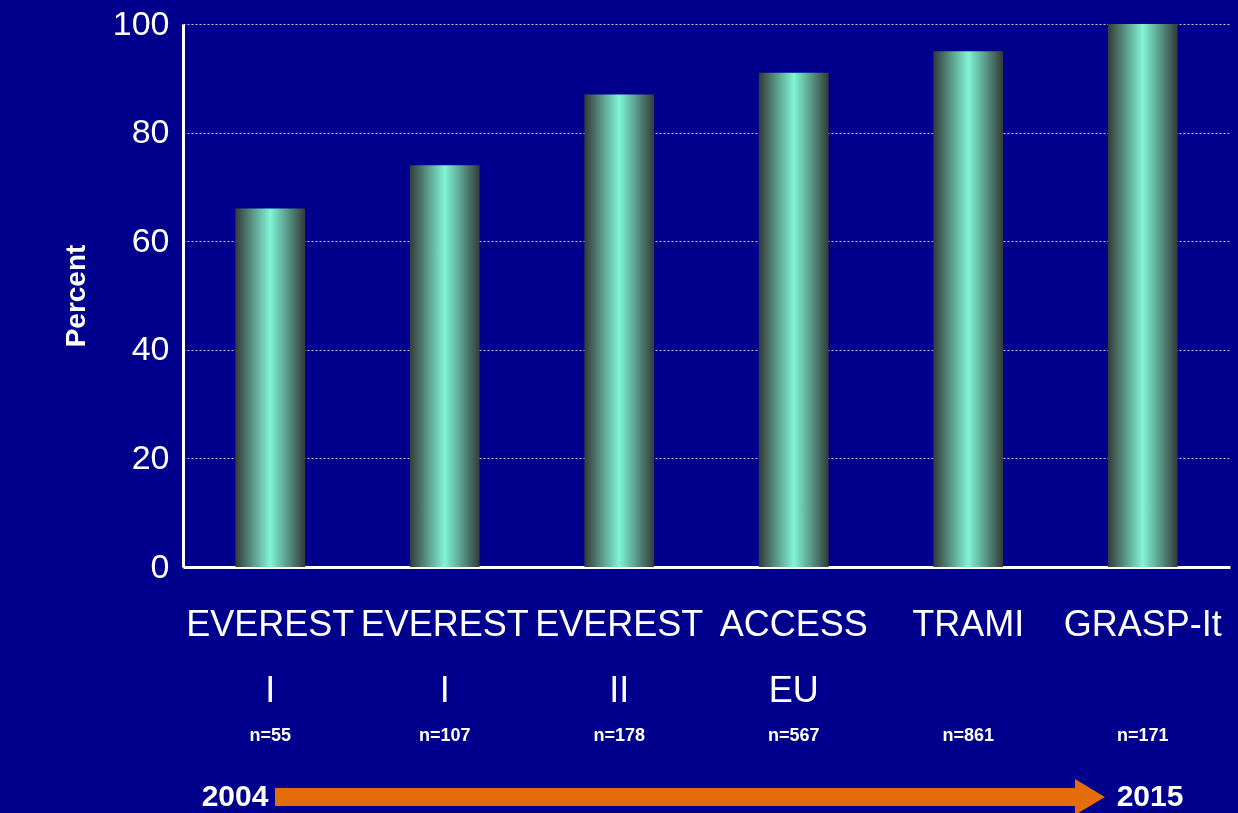  Describe the element at coordinates (1142, 623) in the screenshot. I see `x-tick-label: GRASP-It` at that location.